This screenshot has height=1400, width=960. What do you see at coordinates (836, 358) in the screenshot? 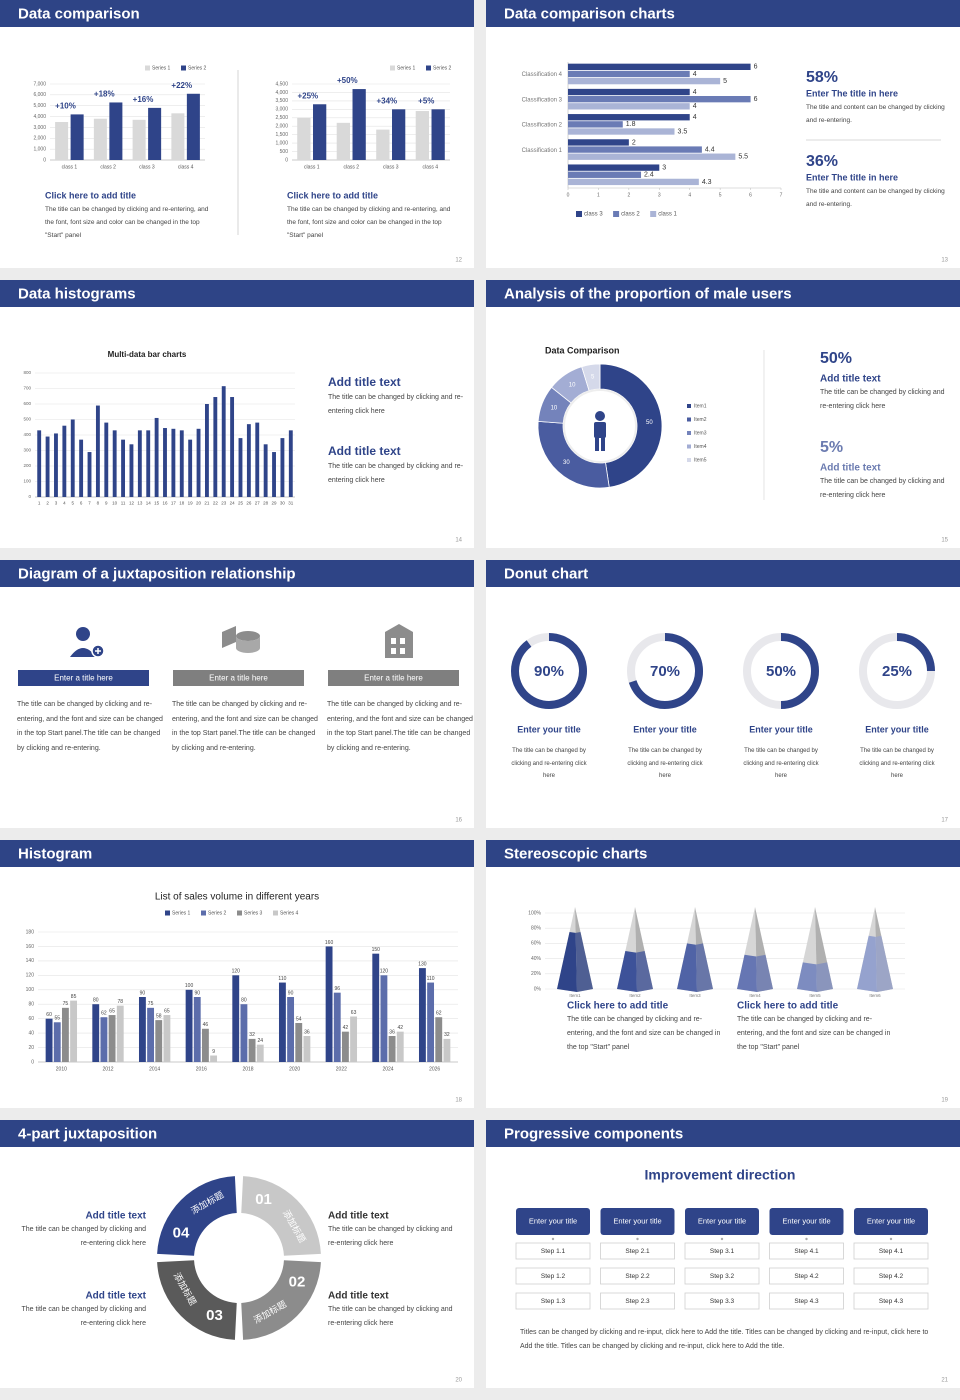
I see `stat-value: 50%` at bounding box center [836, 358].